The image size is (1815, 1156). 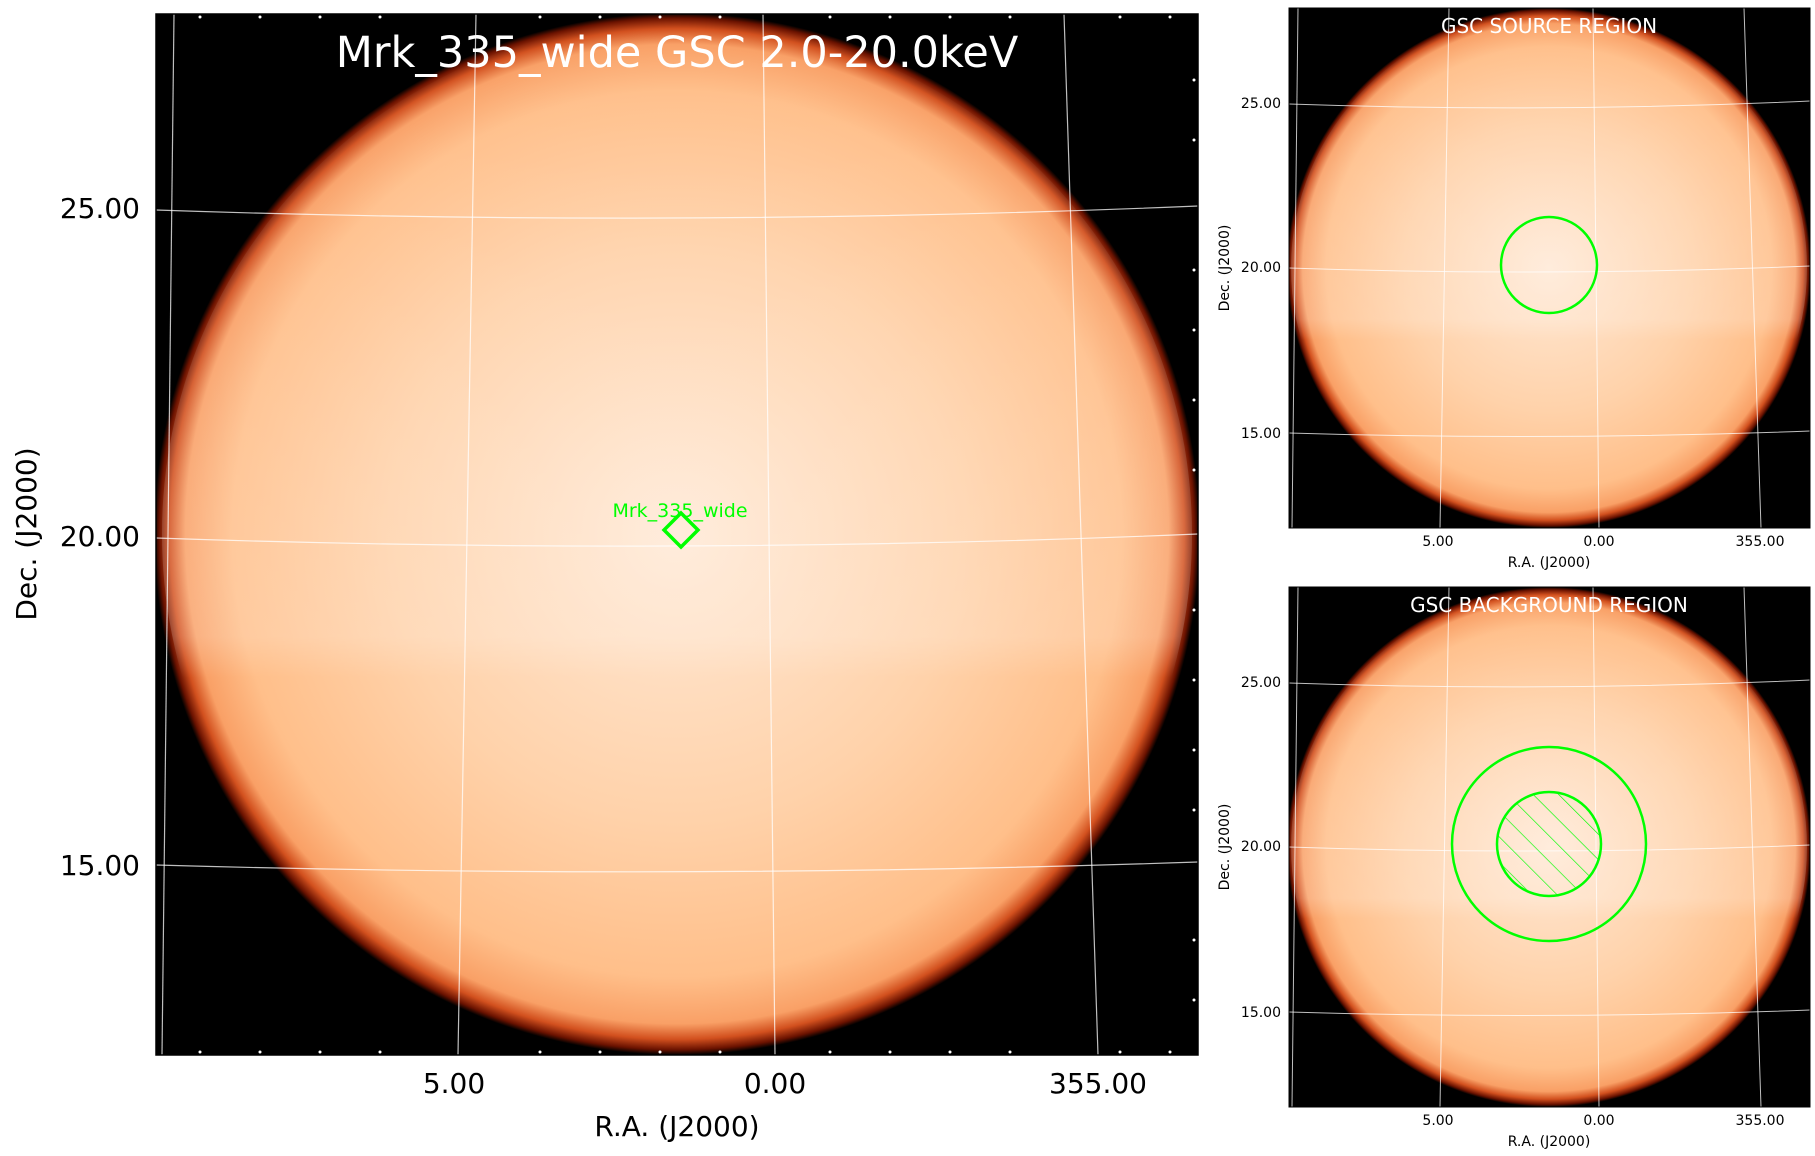 What do you see at coordinates (1261, 1013) in the screenshot?
I see `background-ytick-15: 15.00` at bounding box center [1261, 1013].